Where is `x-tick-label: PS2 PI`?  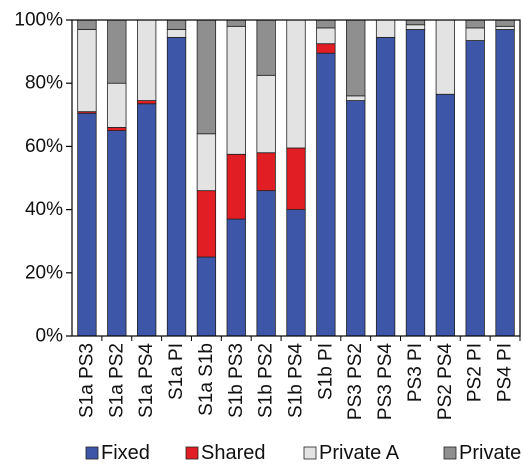
x-tick-label: PS2 PI is located at coordinates (475, 372).